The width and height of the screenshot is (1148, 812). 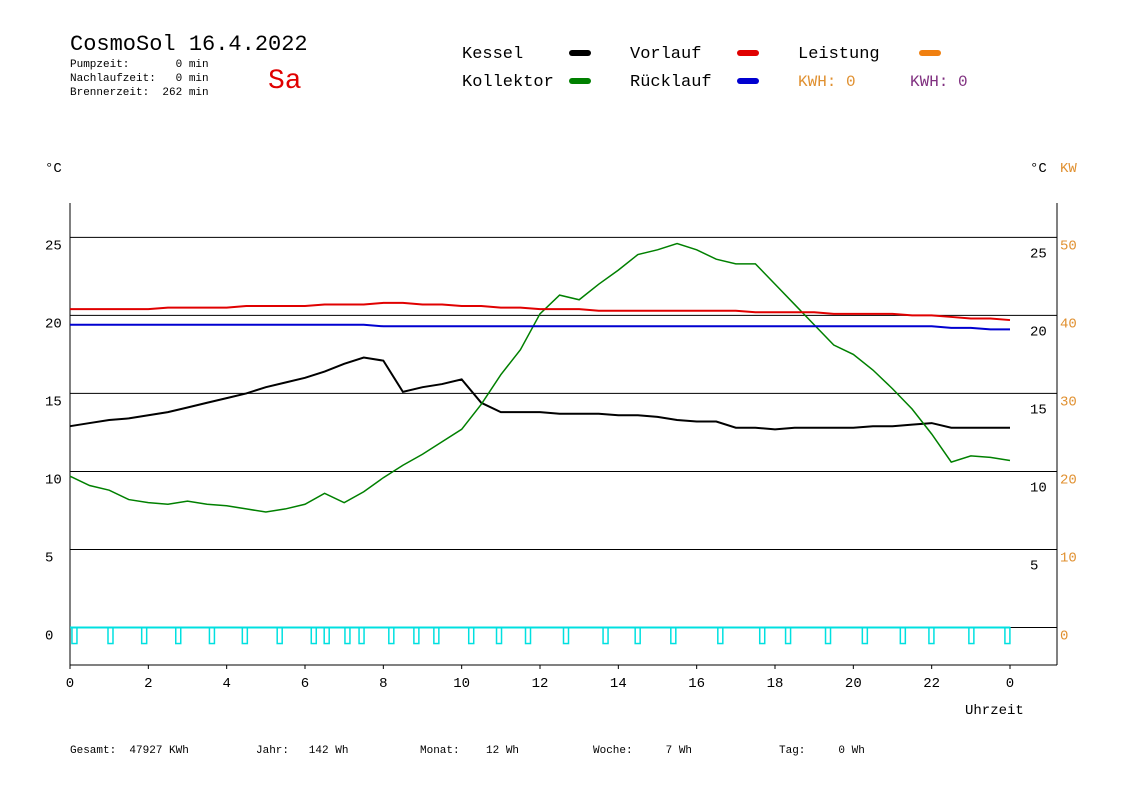 What do you see at coordinates (53, 169) in the screenshot?
I see `y-label: °C` at bounding box center [53, 169].